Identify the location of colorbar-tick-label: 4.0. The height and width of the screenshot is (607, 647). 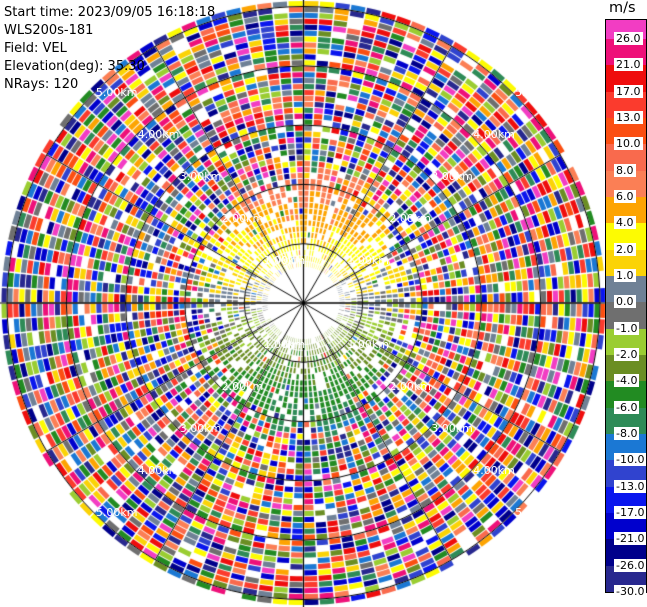
(625, 223).